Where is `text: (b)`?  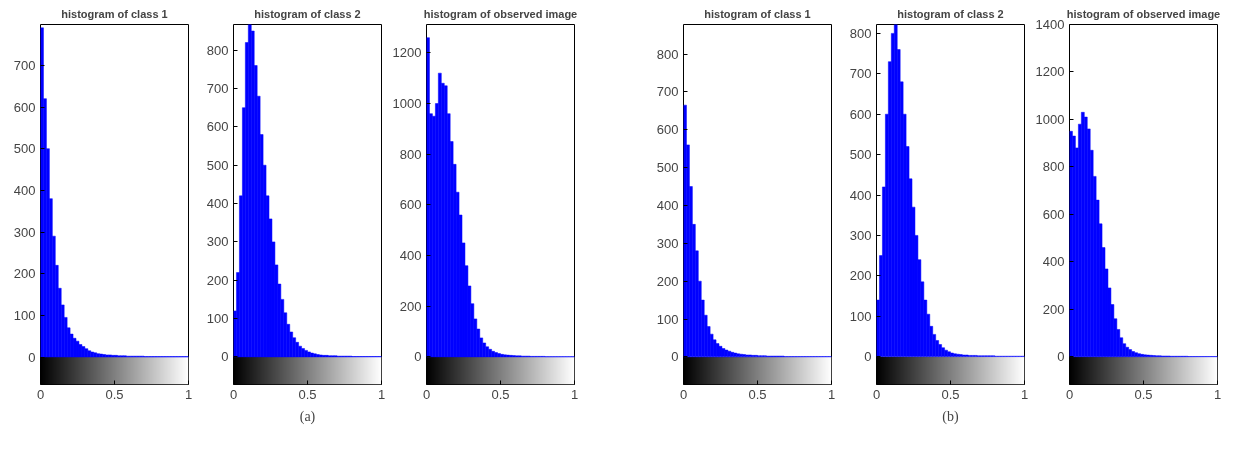 text: (b) is located at coordinates (950, 416).